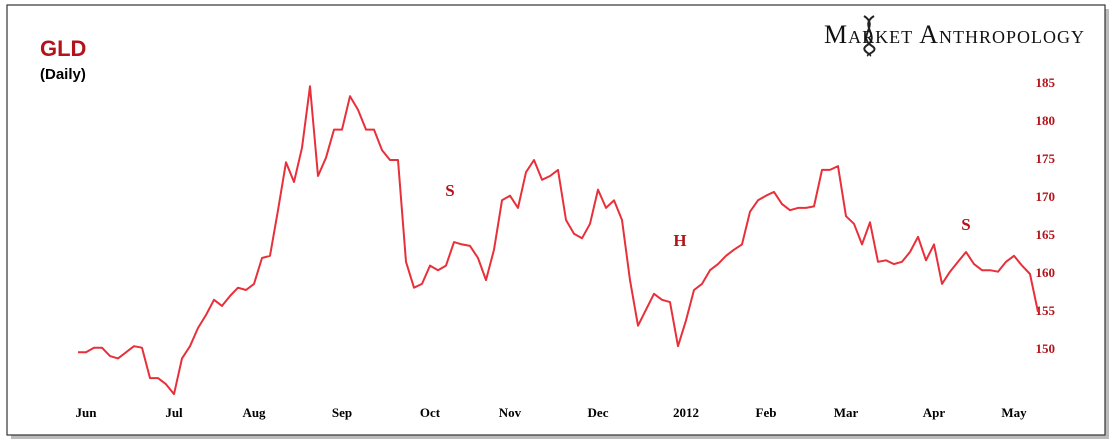  What do you see at coordinates (1014, 412) in the screenshot?
I see `x-tick-label: May` at bounding box center [1014, 412].